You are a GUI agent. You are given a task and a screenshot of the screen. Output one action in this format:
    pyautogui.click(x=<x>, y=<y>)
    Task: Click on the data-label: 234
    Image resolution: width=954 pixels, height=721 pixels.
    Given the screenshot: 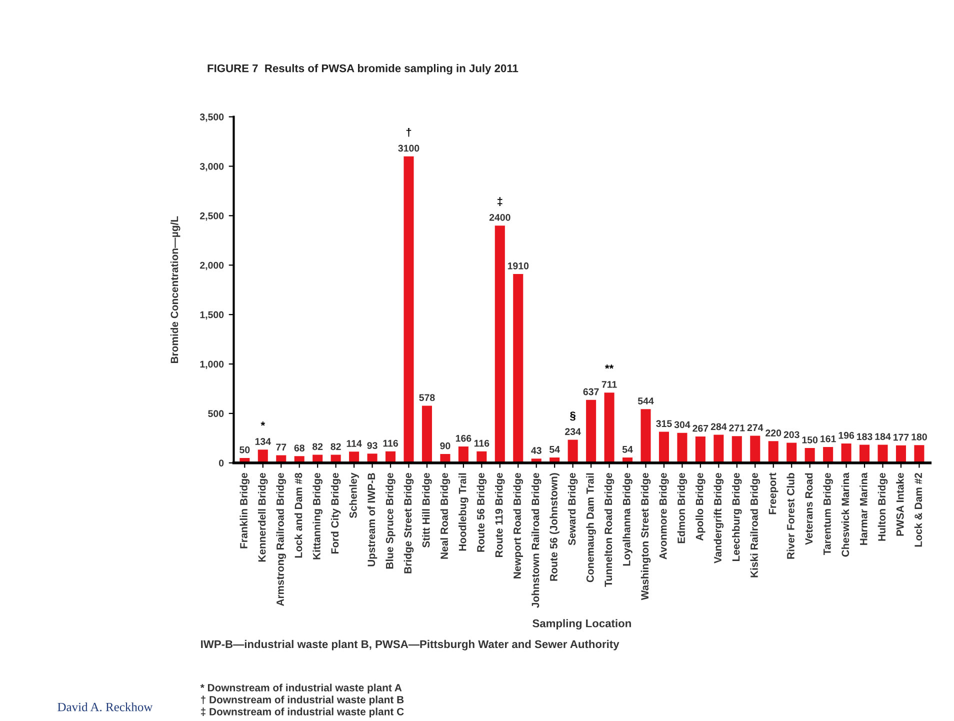 What is the action you would take?
    pyautogui.click(x=573, y=432)
    